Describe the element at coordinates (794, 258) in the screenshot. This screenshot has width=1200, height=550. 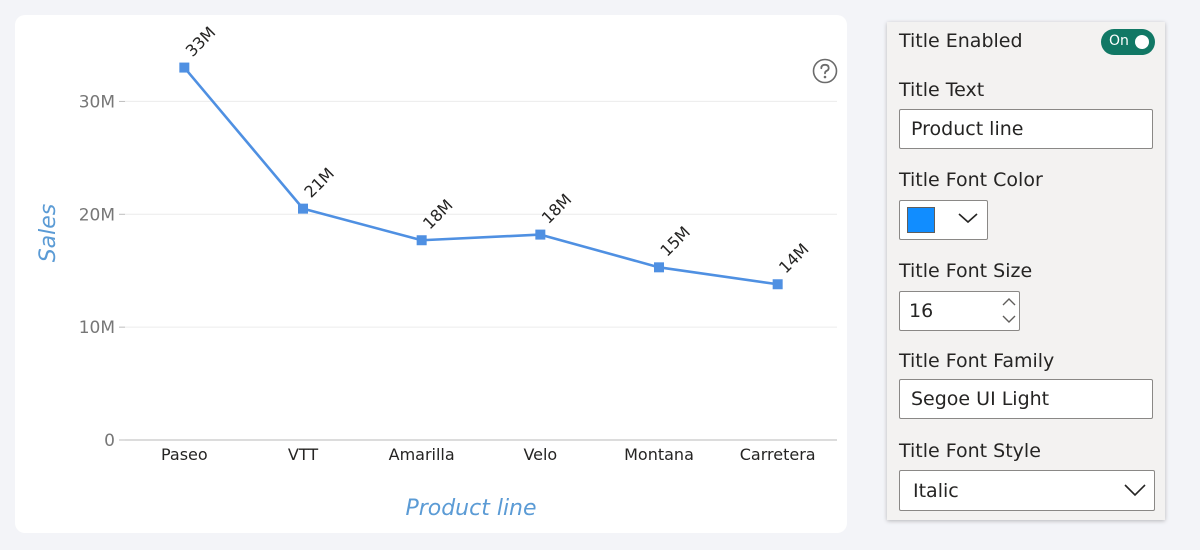
I see `data-label: 14M` at that location.